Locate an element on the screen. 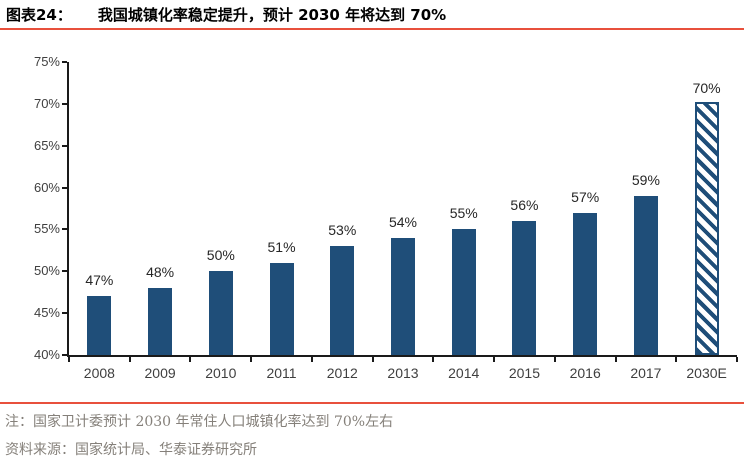  y-axis-tick-label: 70% is located at coordinates (46, 103).